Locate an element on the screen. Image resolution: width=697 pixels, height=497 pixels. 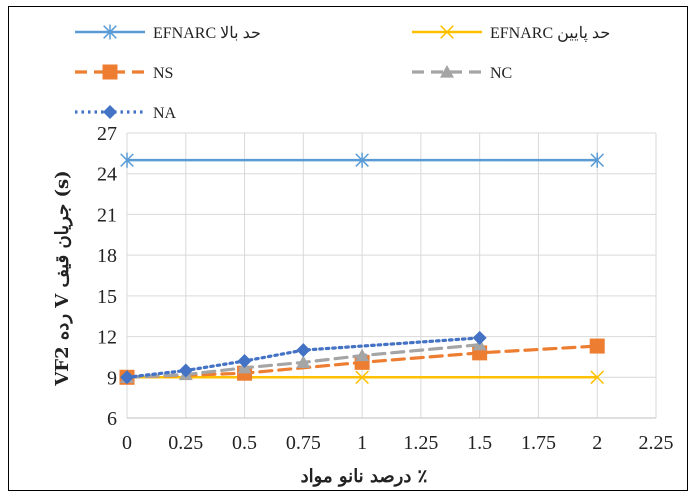
legend-item: NC is located at coordinates (462, 73).